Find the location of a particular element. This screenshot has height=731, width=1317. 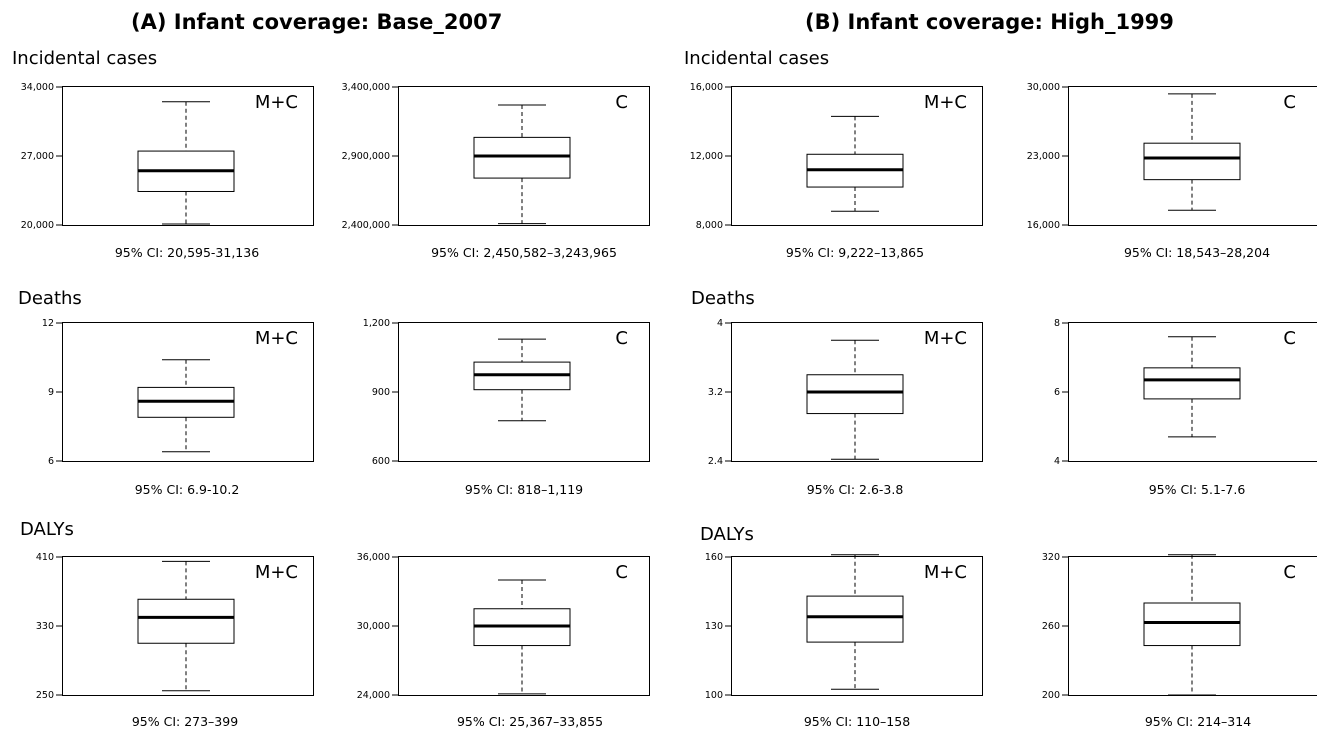

boxplot-a-dalys-mc: 250 330 410 M+C is located at coordinates (175, 626).